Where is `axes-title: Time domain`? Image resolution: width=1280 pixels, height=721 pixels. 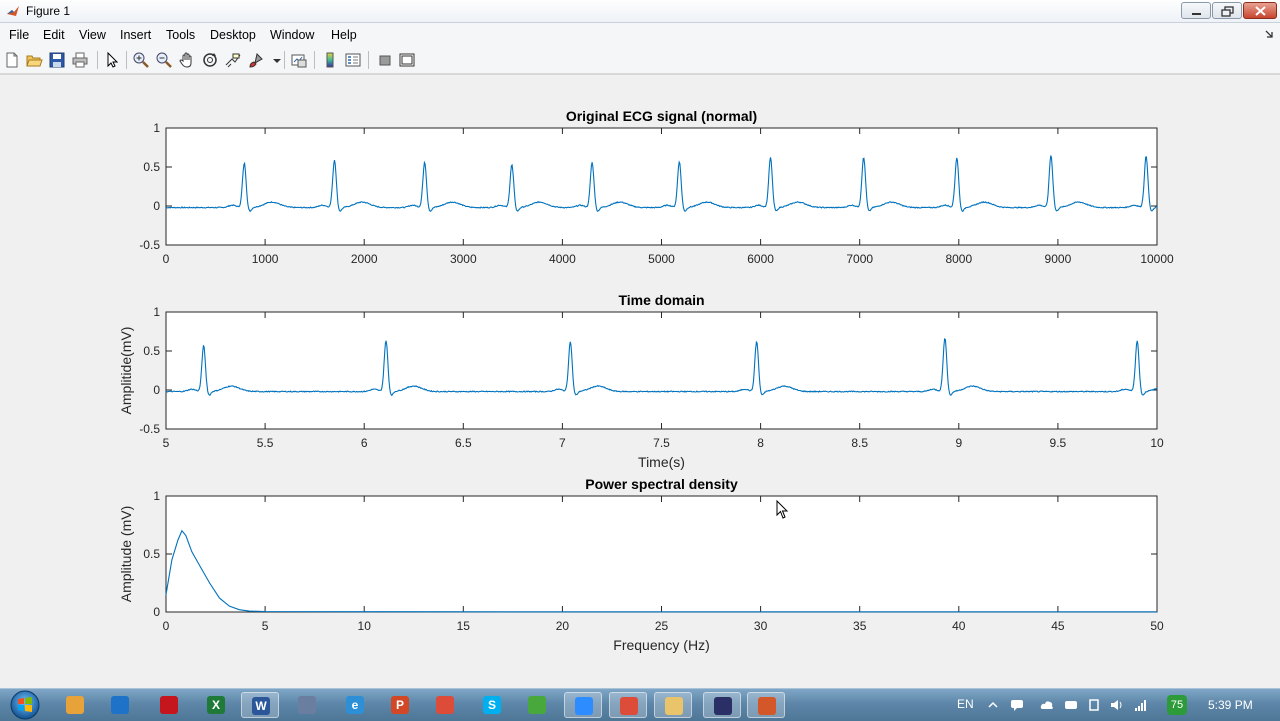 axes-title: Time domain is located at coordinates (661, 300).